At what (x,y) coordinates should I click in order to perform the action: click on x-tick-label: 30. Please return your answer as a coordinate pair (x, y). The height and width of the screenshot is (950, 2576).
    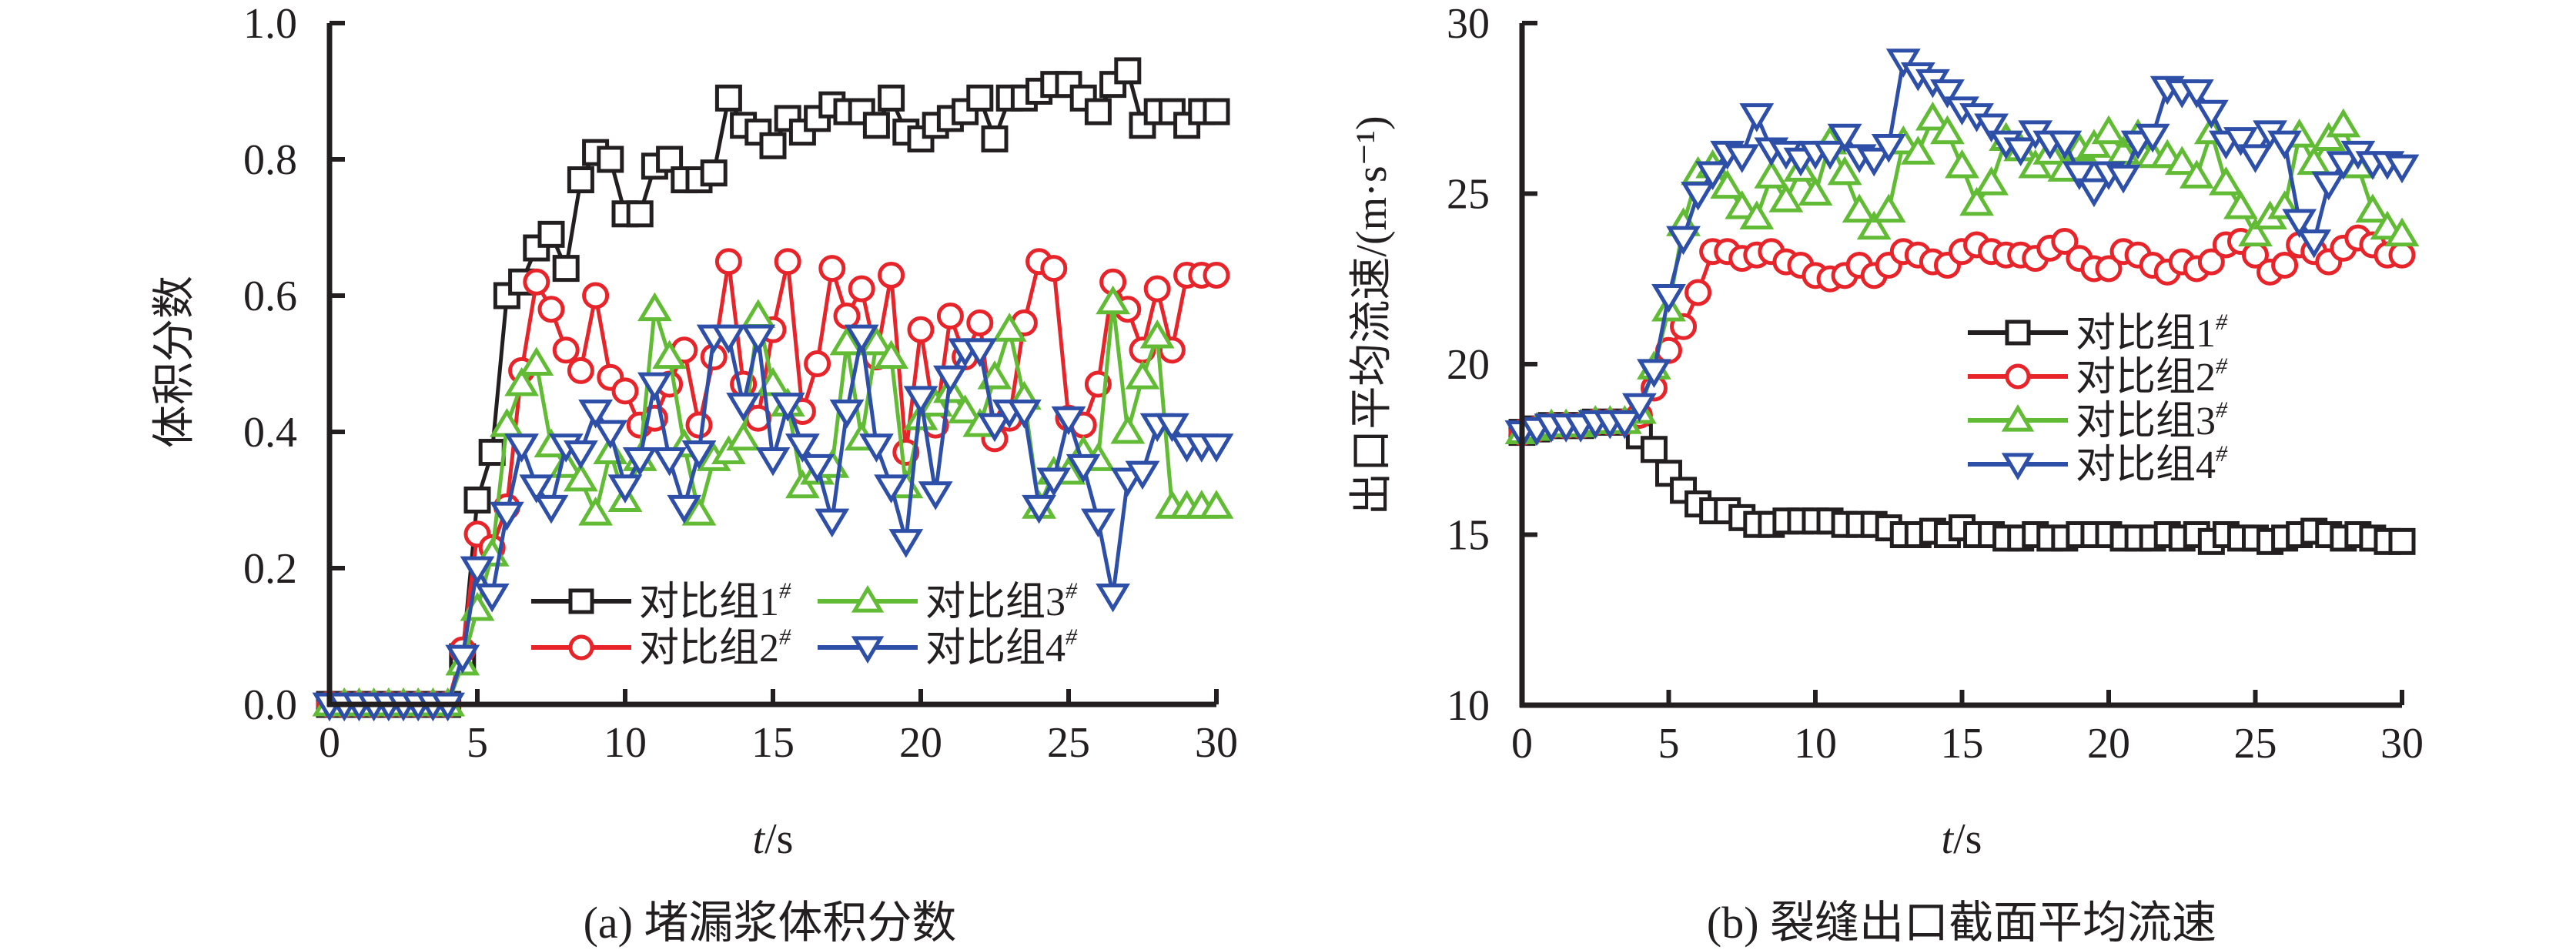
    Looking at the image, I should click on (2402, 744).